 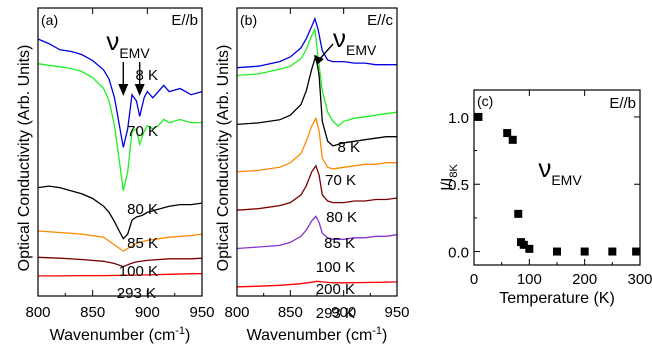 What do you see at coordinates (639, 279) in the screenshot?
I see `x-tick-label: 300` at bounding box center [639, 279].